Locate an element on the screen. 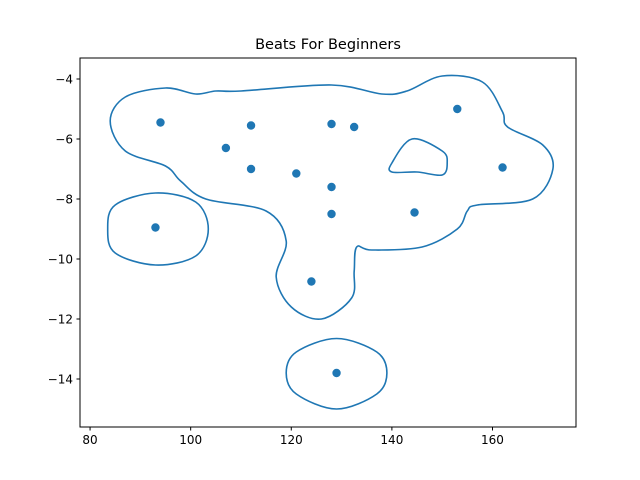  y-tick-label: −10 is located at coordinates (60, 259).